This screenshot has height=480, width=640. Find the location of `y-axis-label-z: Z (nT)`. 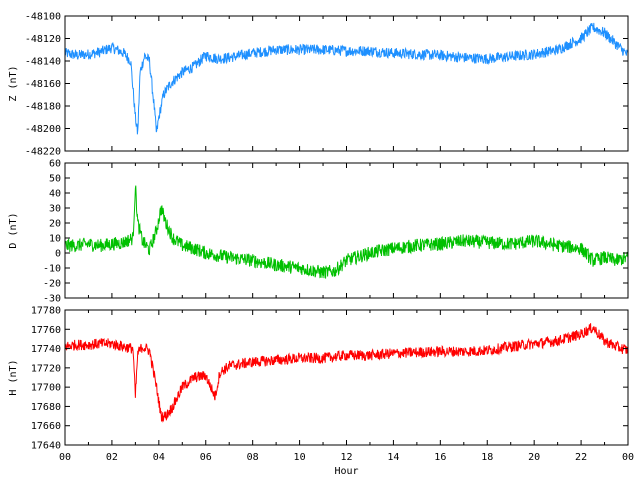

y-axis-label-z: Z (nT) is located at coordinates (13, 83).